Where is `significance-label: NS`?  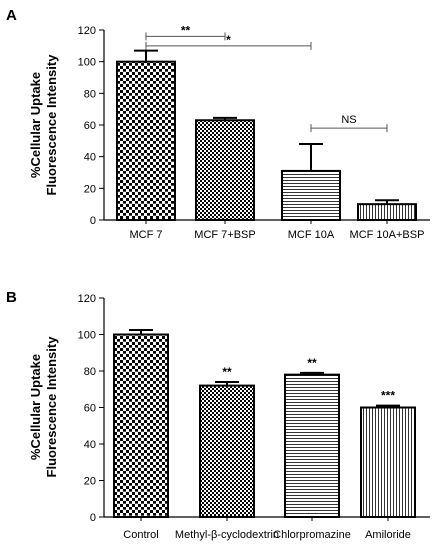
significance-label: NS is located at coordinates (348, 120).